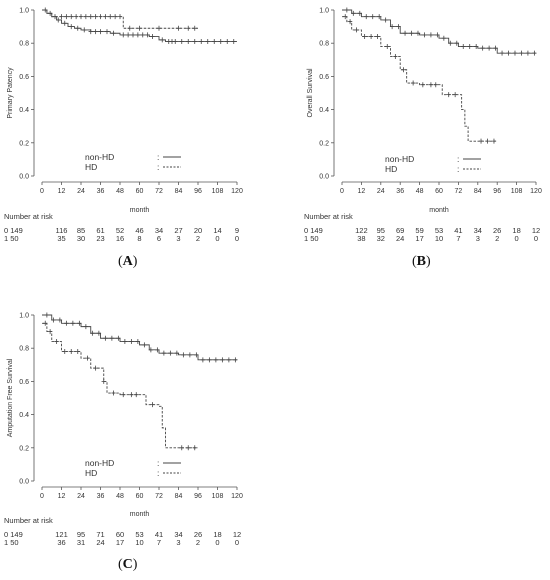 This screenshot has width=550, height=580. I want to click on risk-value: 60, so click(120, 534).